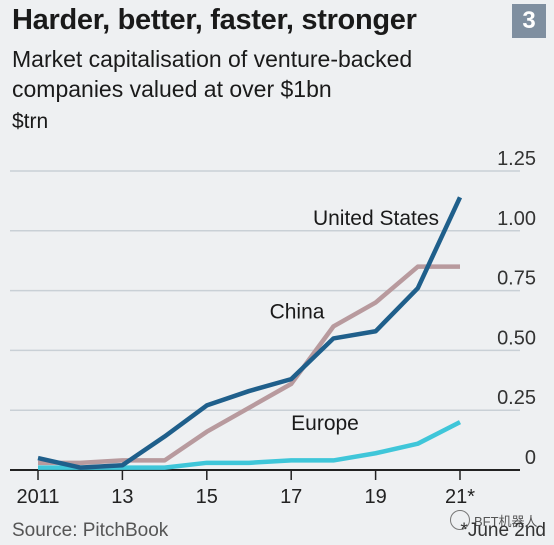 This screenshot has width=554, height=545. Describe the element at coordinates (516, 160) in the screenshot. I see `y-tick-label: 1.25` at that location.